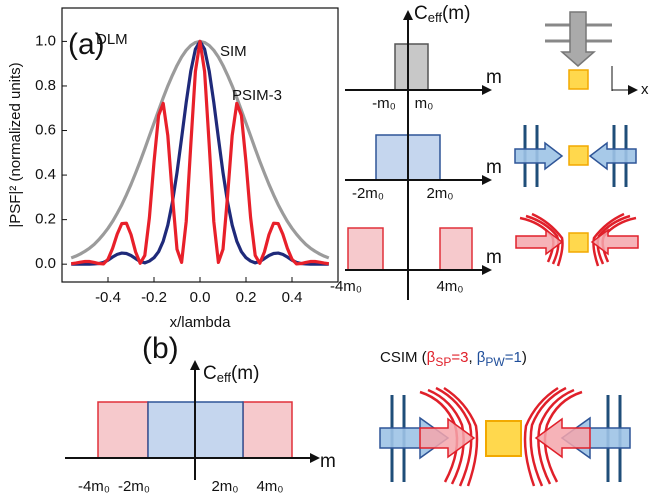 This screenshot has height=501, width=649. I want to click on y-tick-label: 0.8, so click(45, 85).